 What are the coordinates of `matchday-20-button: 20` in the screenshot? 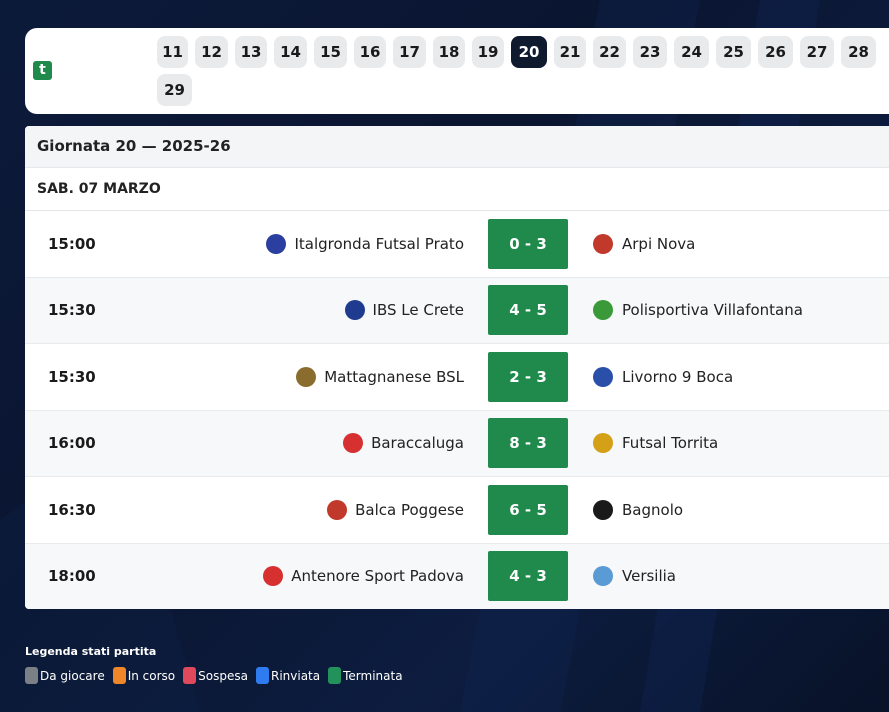 It's located at (529, 52).